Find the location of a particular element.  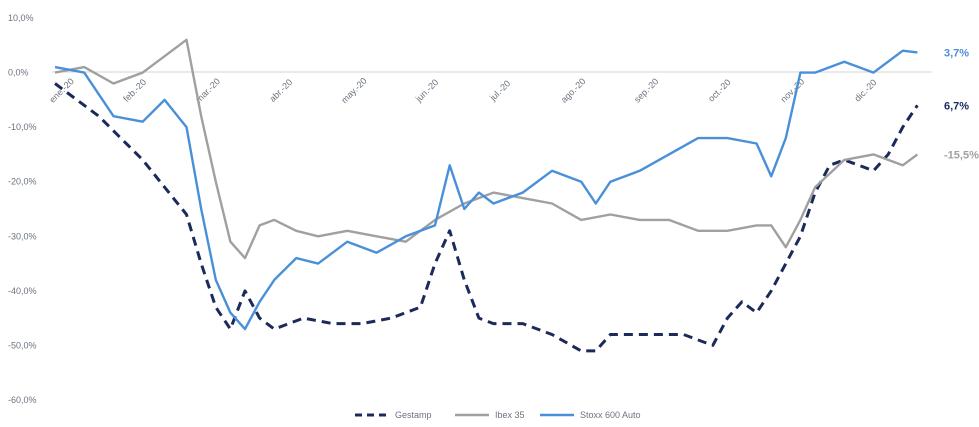

x-tick-label: sep.-20 is located at coordinates (646, 90).